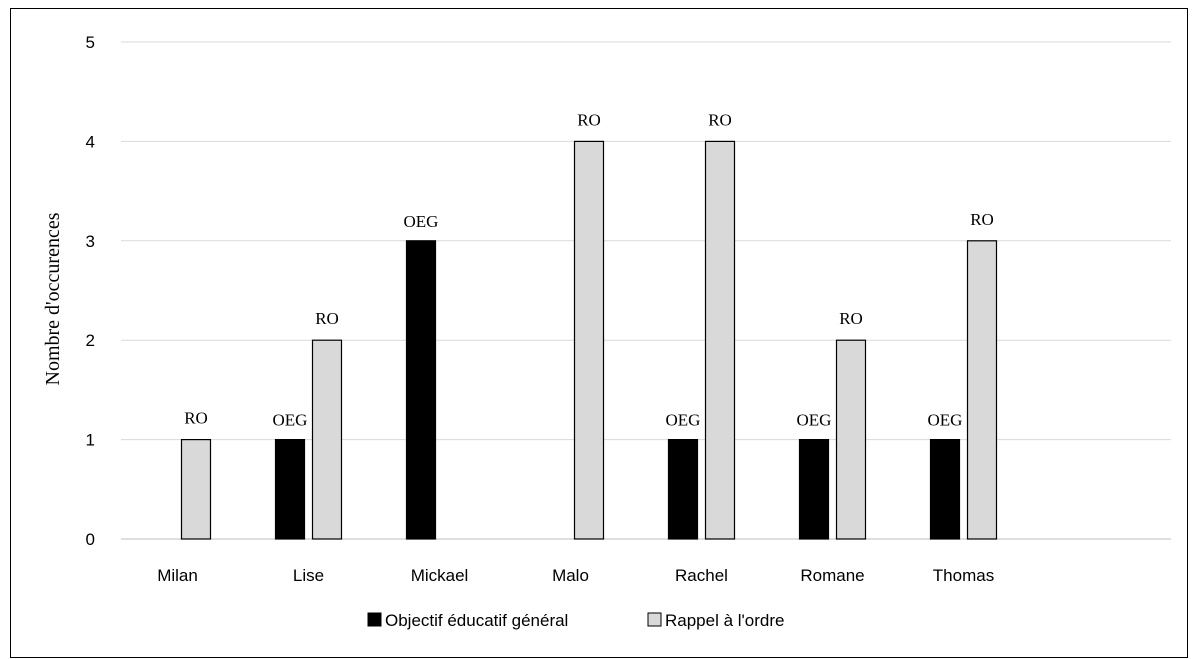 Image resolution: width=1196 pixels, height=659 pixels. What do you see at coordinates (308, 575) in the screenshot?
I see `category-label: Lise` at bounding box center [308, 575].